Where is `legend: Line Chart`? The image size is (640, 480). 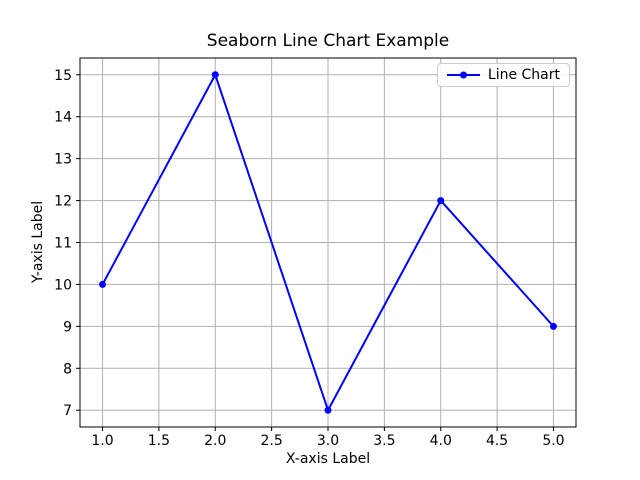
legend: Line Chart is located at coordinates (503, 75).